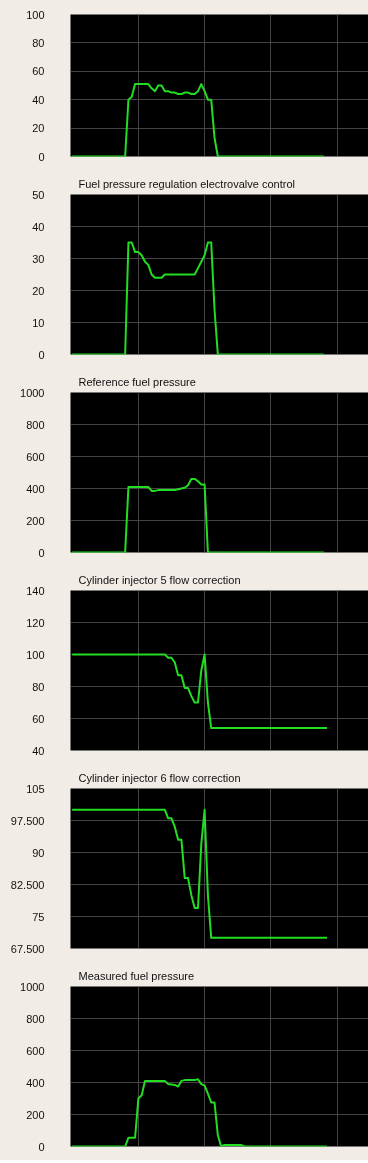 This screenshot has width=368, height=1163. Describe the element at coordinates (38, 916) in the screenshot. I see `y-tick-label: 75` at that location.